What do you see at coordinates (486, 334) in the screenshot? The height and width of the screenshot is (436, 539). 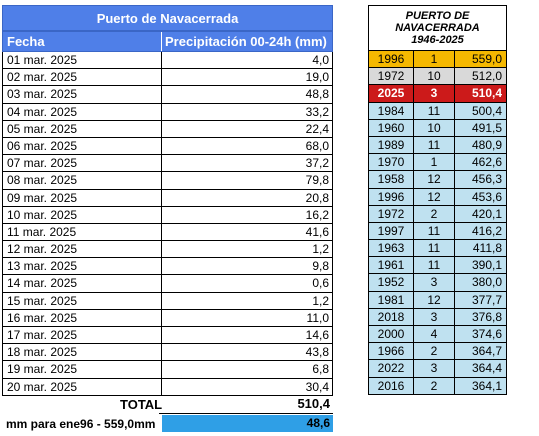 I see `ranking-mm: 374,6` at bounding box center [486, 334].